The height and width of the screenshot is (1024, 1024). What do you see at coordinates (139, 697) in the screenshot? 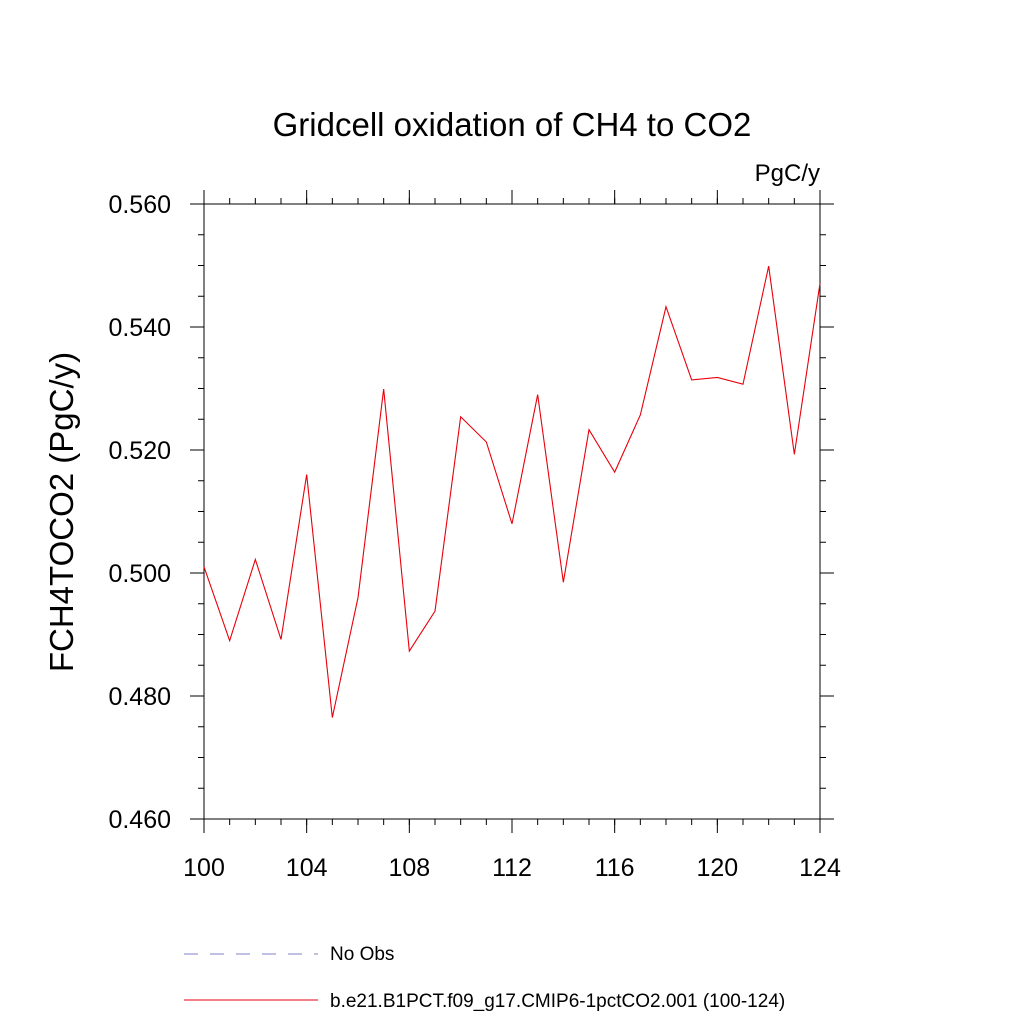
I see `y-tick-label: 0.480` at bounding box center [139, 697].